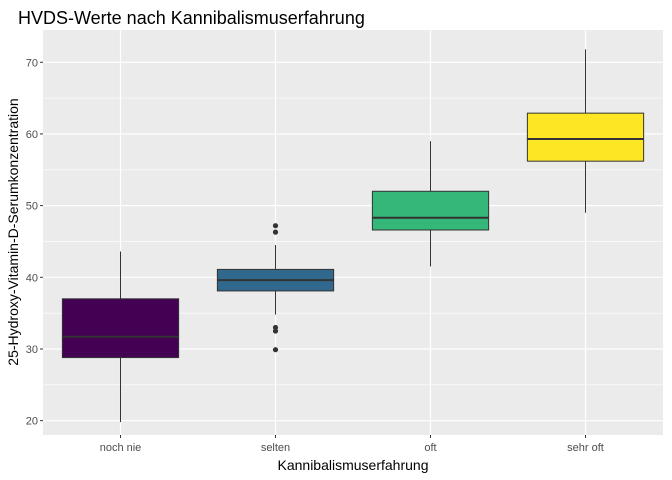 The image size is (672, 480). What do you see at coordinates (121, 448) in the screenshot?
I see `x-tick-label: noch nie` at bounding box center [121, 448].